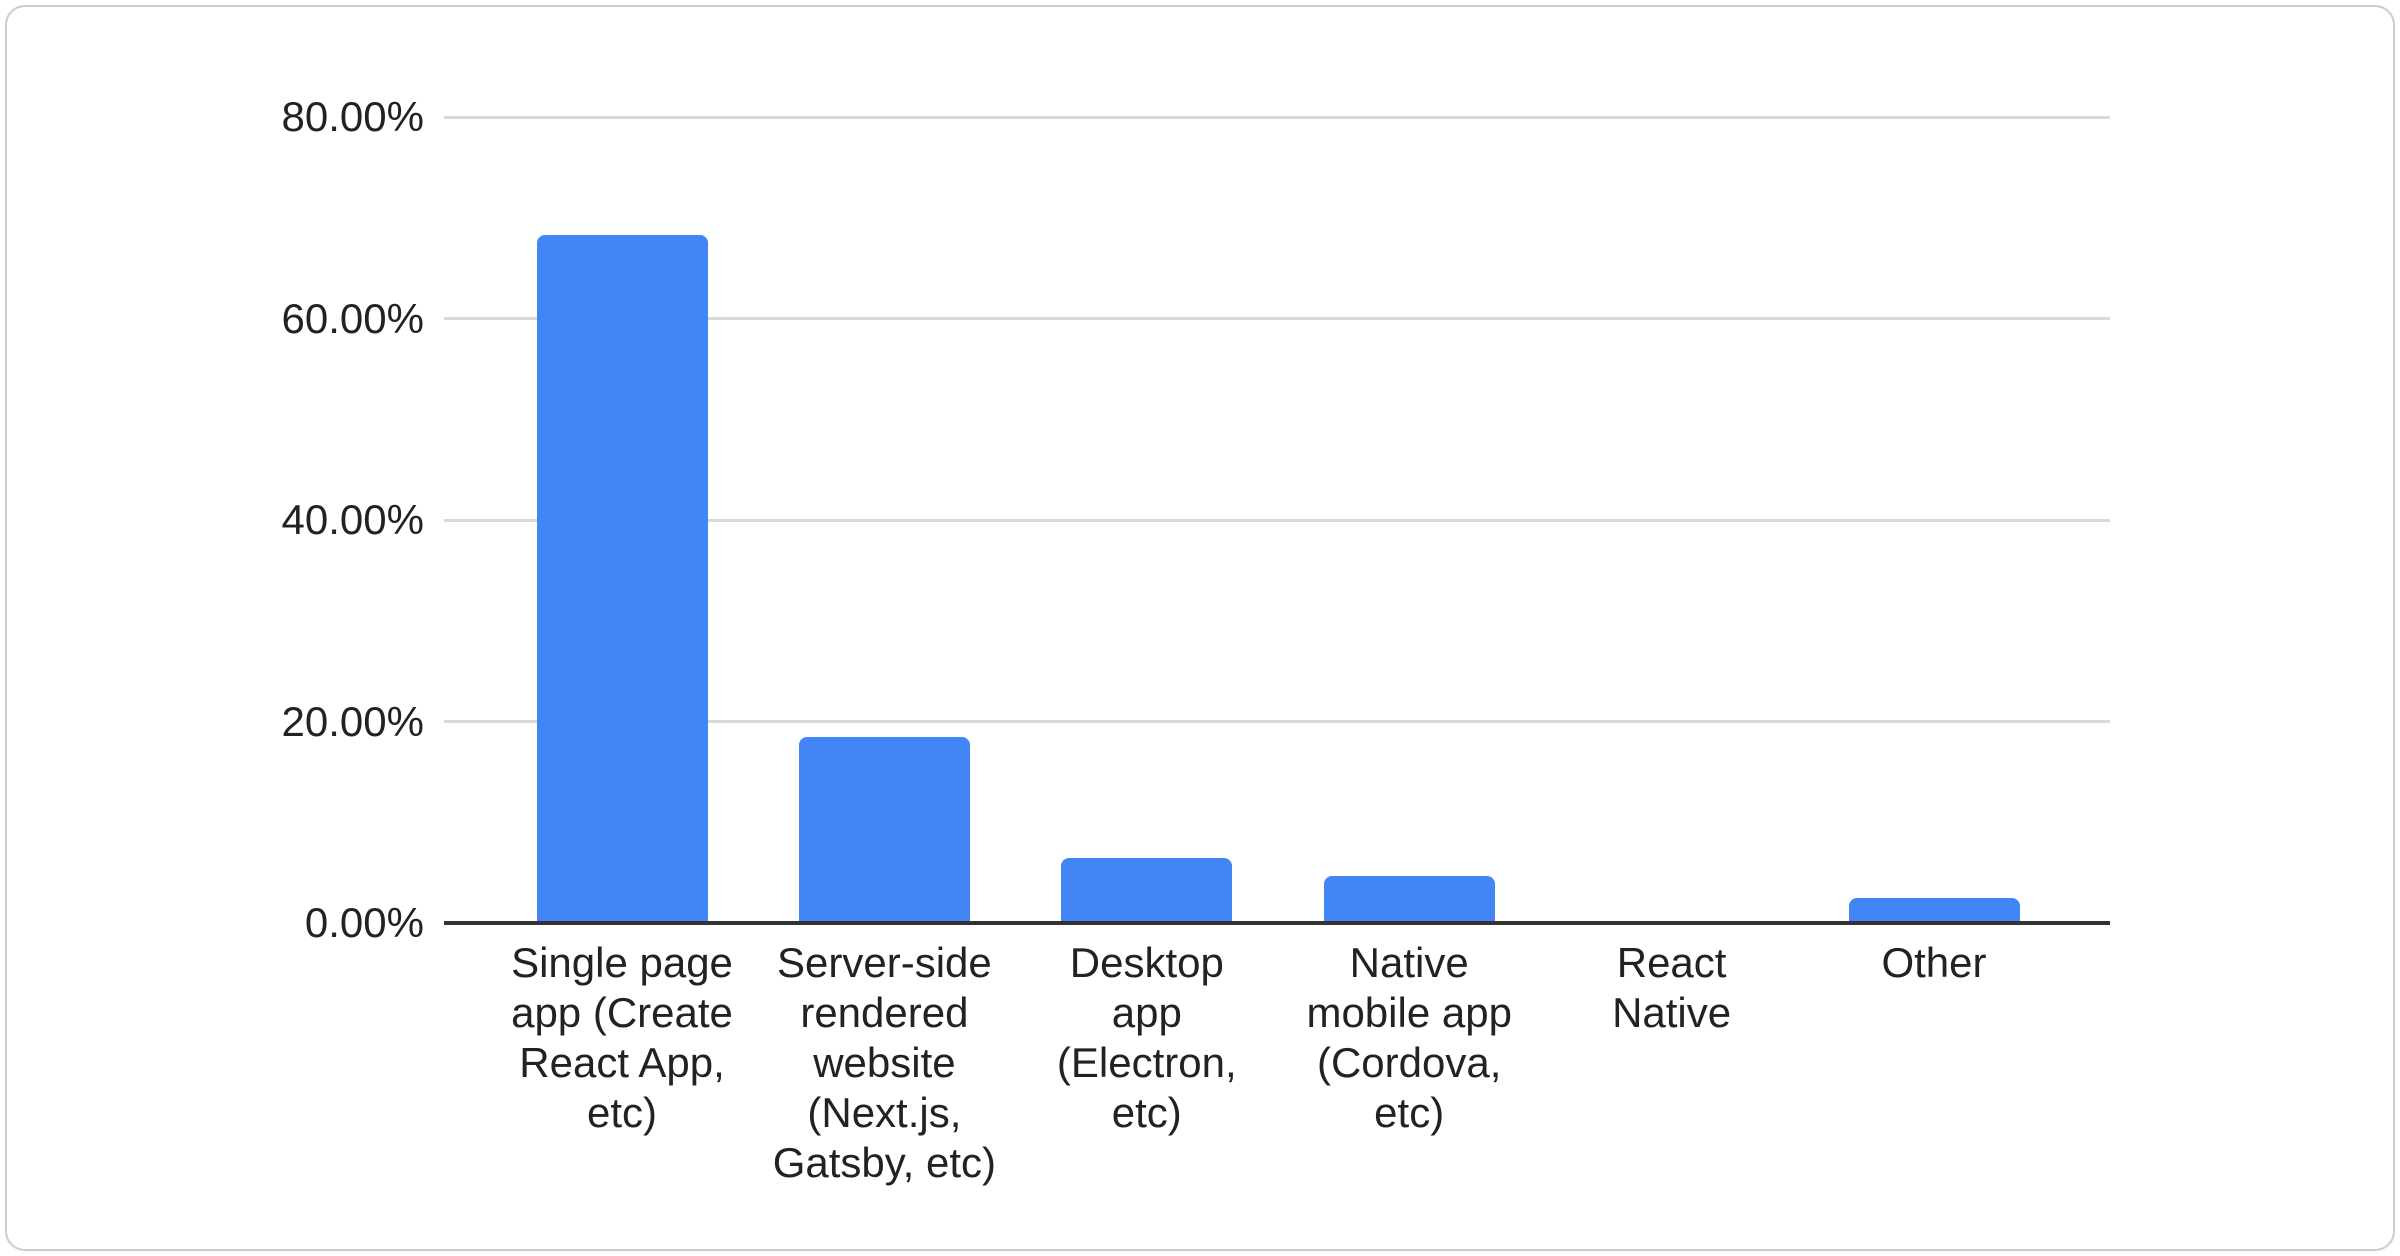  Describe the element at coordinates (1672, 987) in the screenshot. I see `x-label-react-native: React Native` at that location.